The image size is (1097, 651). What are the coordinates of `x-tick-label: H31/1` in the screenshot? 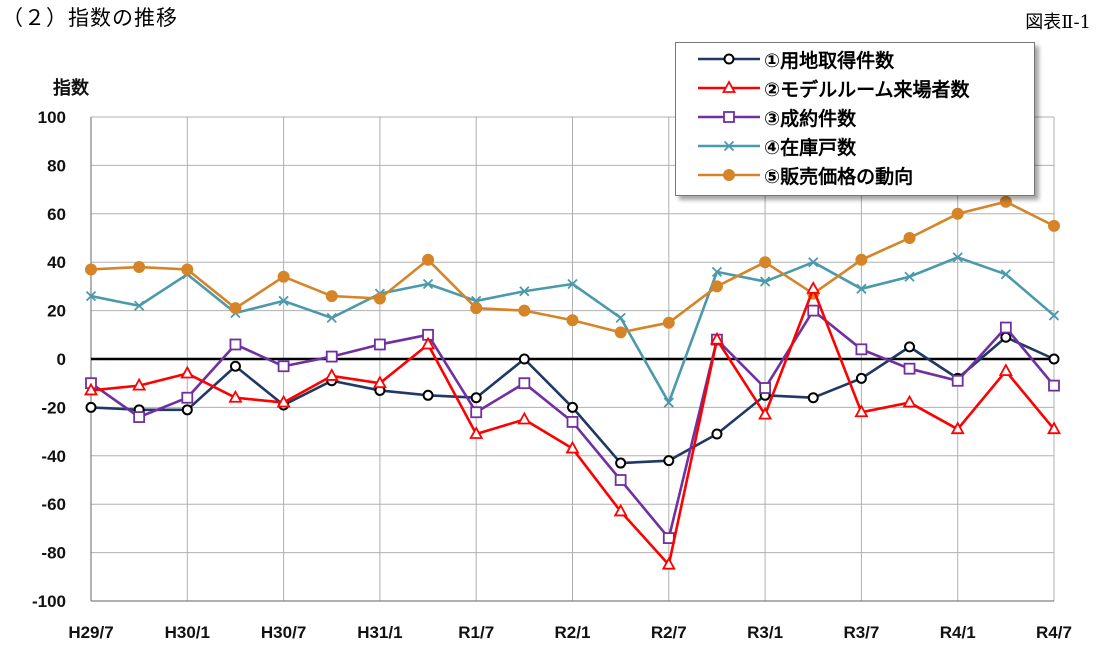 It's located at (379, 632).